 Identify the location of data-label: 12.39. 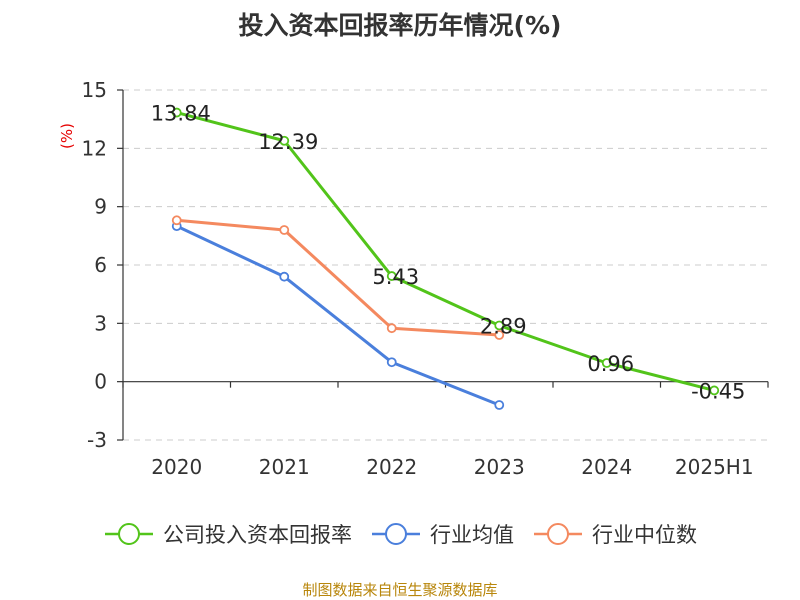
(288, 142).